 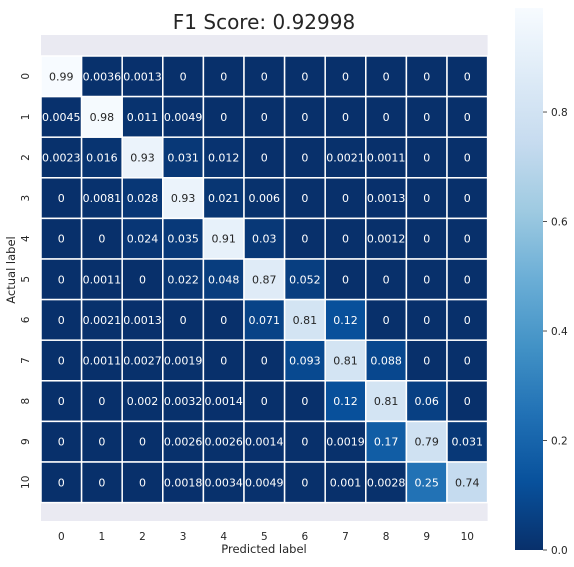 What do you see at coordinates (304, 116) in the screenshot?
I see `heatmap-cell-r1-c6` at bounding box center [304, 116].